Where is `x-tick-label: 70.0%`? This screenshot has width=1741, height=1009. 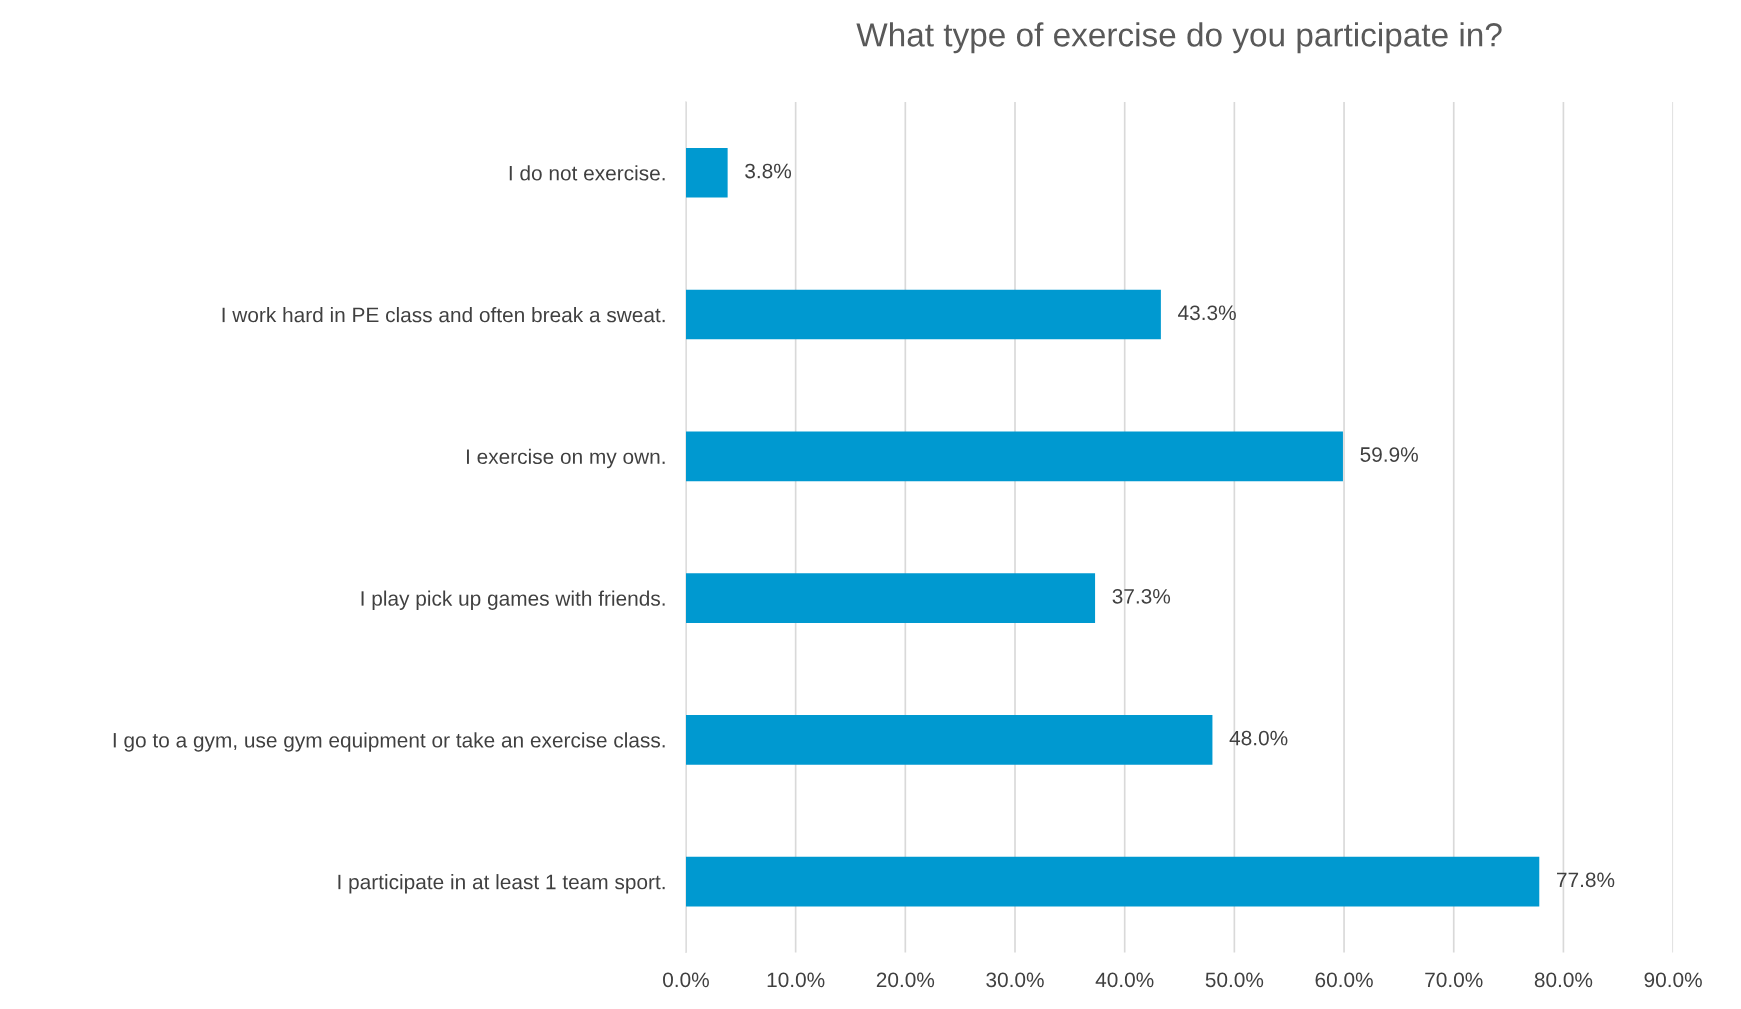
x-tick-label: 70.0% is located at coordinates (1454, 980).